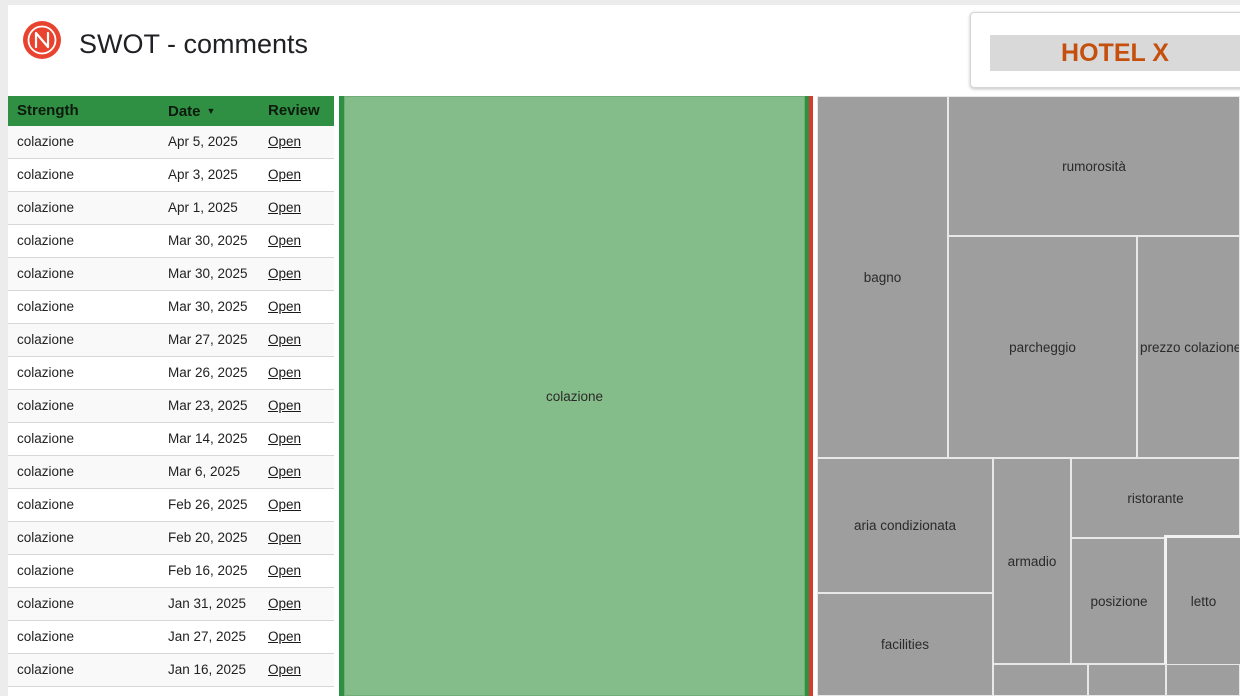  Describe the element at coordinates (208, 504) in the screenshot. I see `date-cell: Feb 26, 2025` at that location.